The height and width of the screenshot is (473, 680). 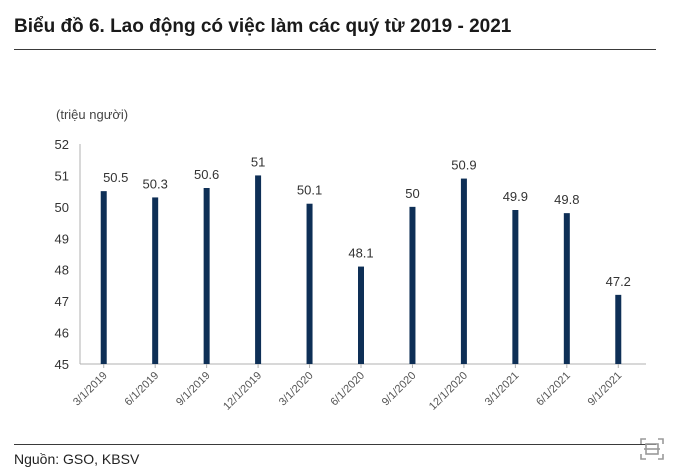 I want to click on x-tick-label: 6/1/2019, so click(x=142, y=389).